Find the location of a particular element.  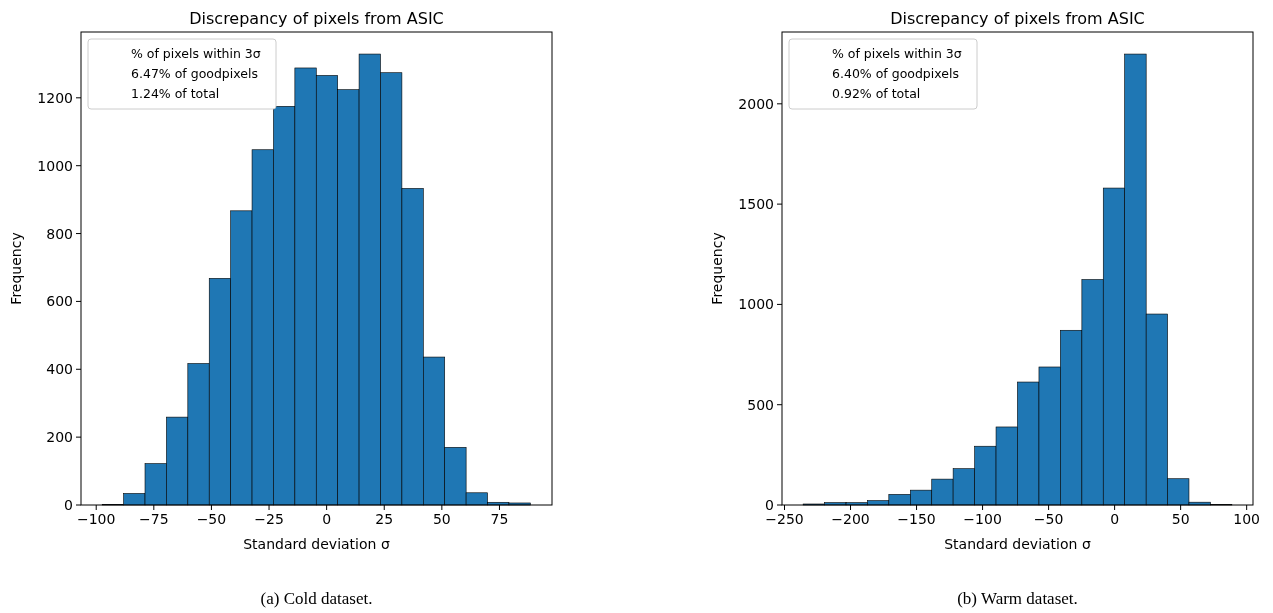

y-tick-label: 400 is located at coordinates (59, 369).